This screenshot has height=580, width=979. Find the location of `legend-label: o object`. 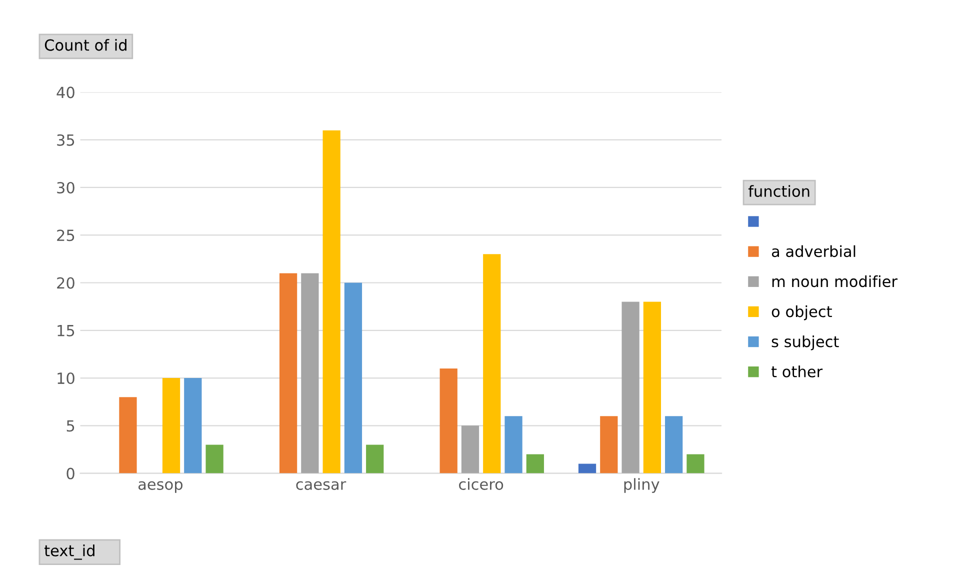

legend-label: o object is located at coordinates (802, 312).